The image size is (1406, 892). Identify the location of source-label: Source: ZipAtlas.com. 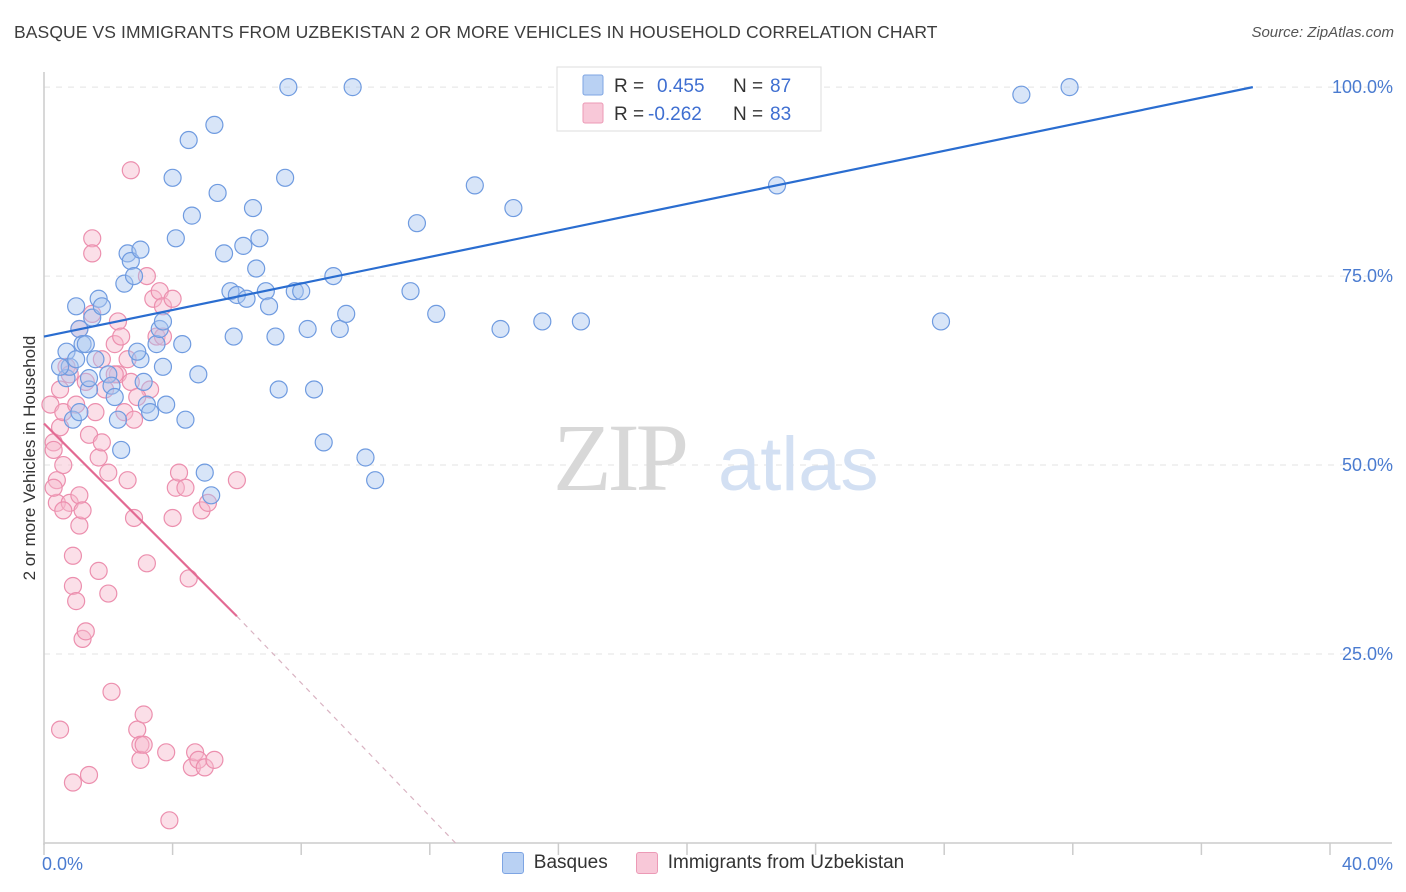
(1322, 32).